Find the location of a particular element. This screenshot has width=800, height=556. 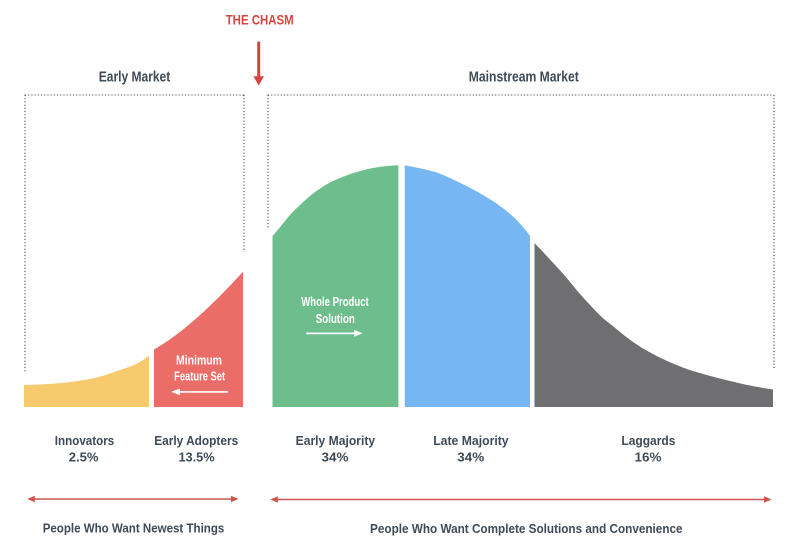

svg-text: Early Adopters is located at coordinates (196, 440).